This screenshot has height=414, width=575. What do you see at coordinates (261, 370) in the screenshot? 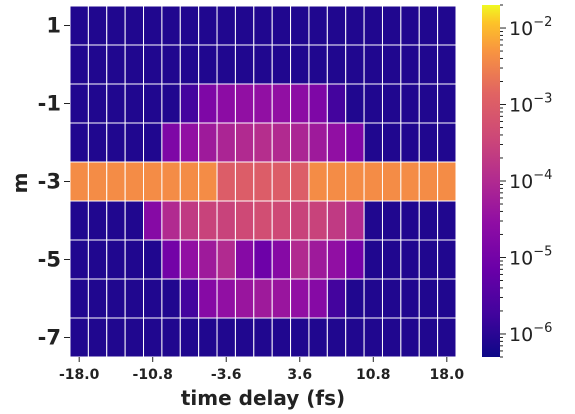
I see `x-axis-ticks: -18.0 -10.8 -3.6 3.6 10.8 18.0` at bounding box center [261, 370].